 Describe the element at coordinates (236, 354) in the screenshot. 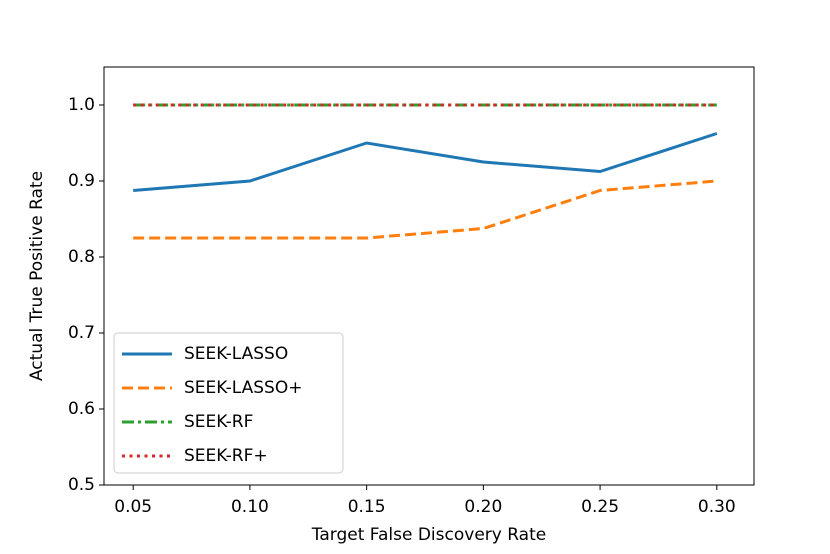

I see `legend-label: SEEK-LASSO` at that location.